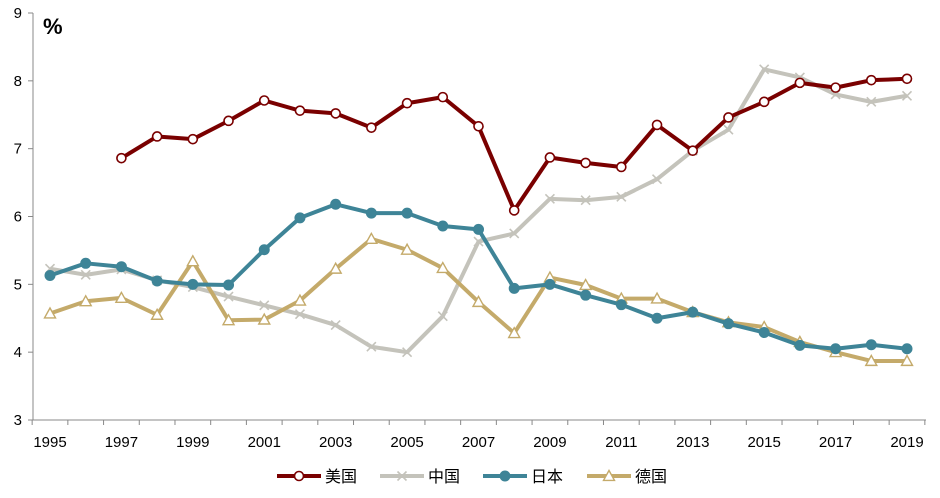  Describe the element at coordinates (53, 26) in the screenshot. I see `unit-label: %` at that location.